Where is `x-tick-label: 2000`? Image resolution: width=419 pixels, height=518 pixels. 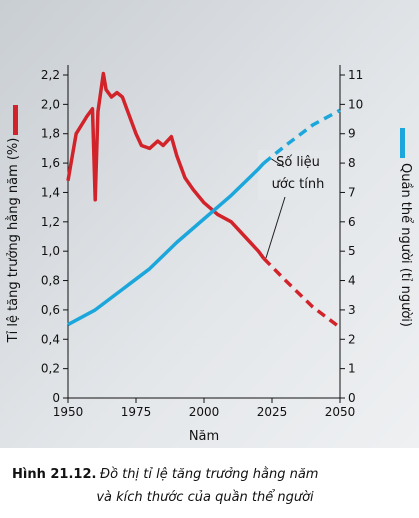 x-tick-label: 2000 is located at coordinates (204, 412).